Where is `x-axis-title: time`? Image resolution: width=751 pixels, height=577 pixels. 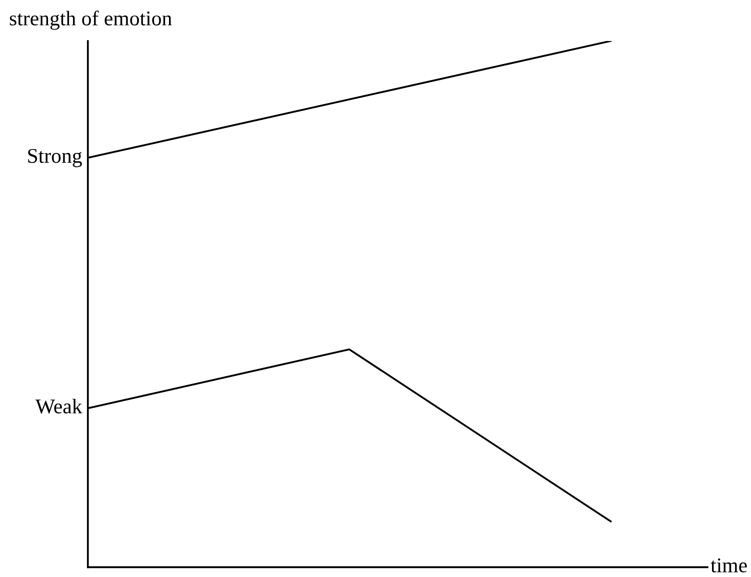
x-axis-title: time is located at coordinates (728, 565).